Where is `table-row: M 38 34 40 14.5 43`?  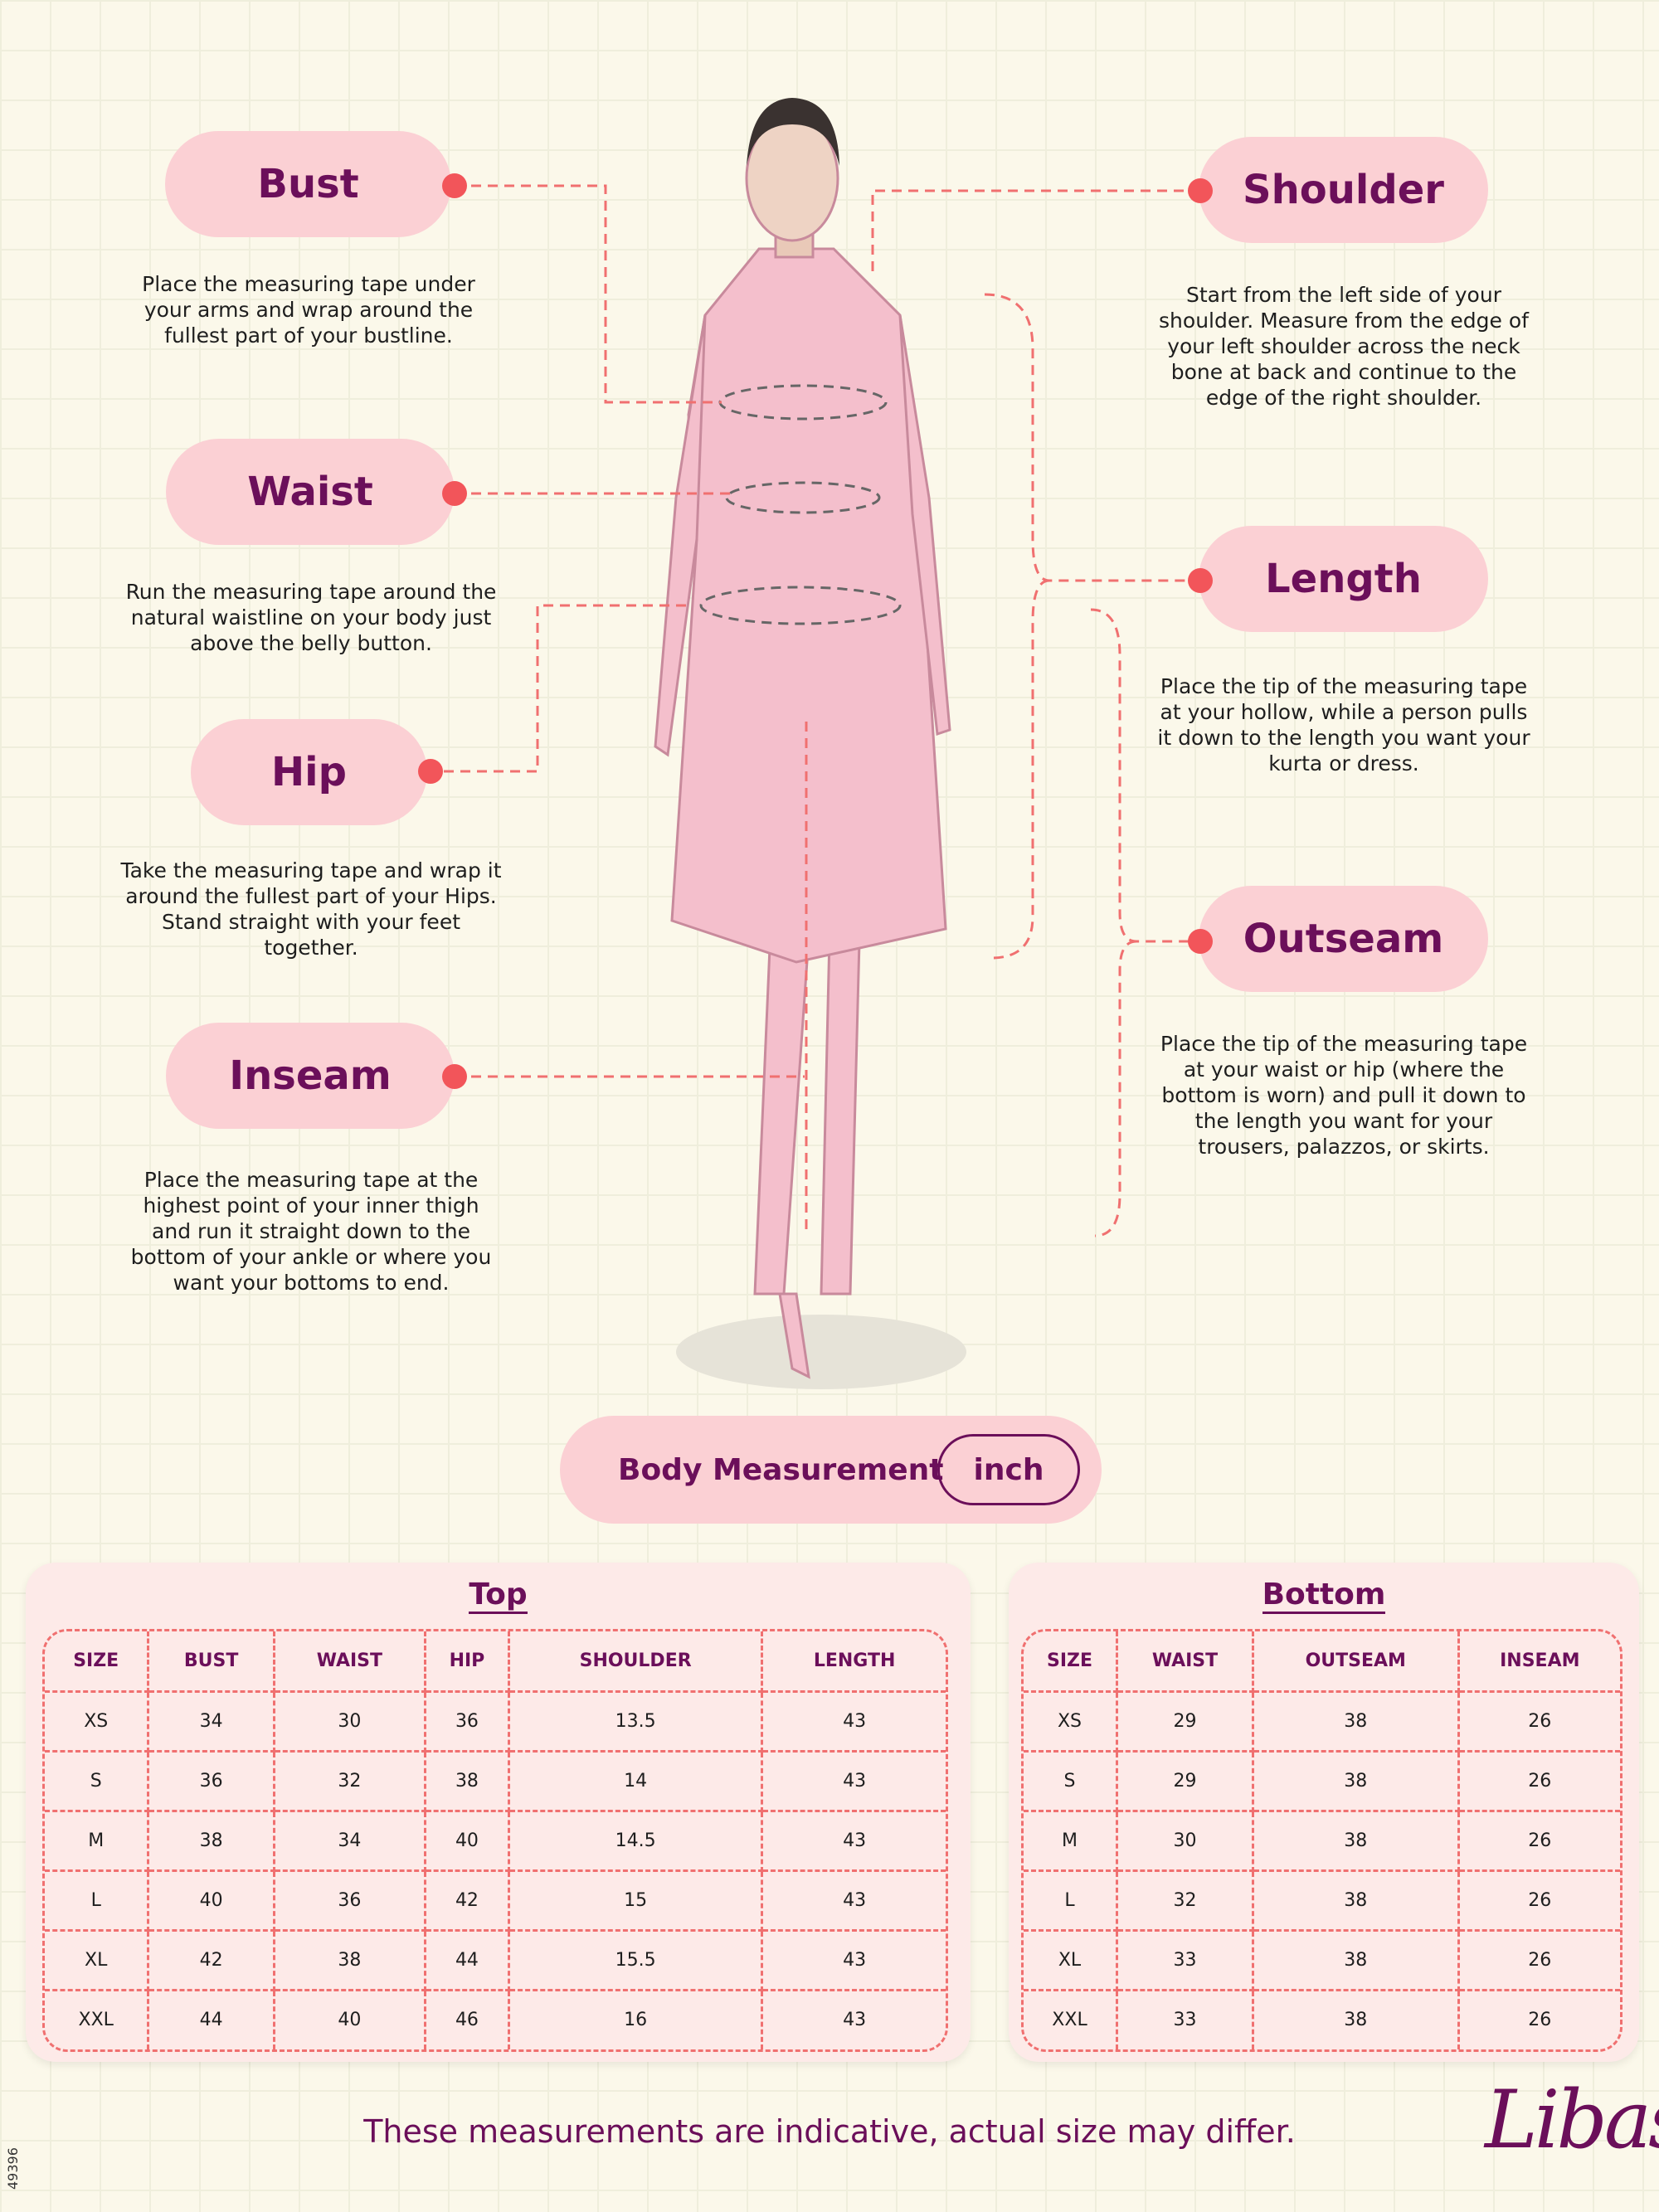 table-row: M 38 34 40 14.5 43 is located at coordinates (495, 1841).